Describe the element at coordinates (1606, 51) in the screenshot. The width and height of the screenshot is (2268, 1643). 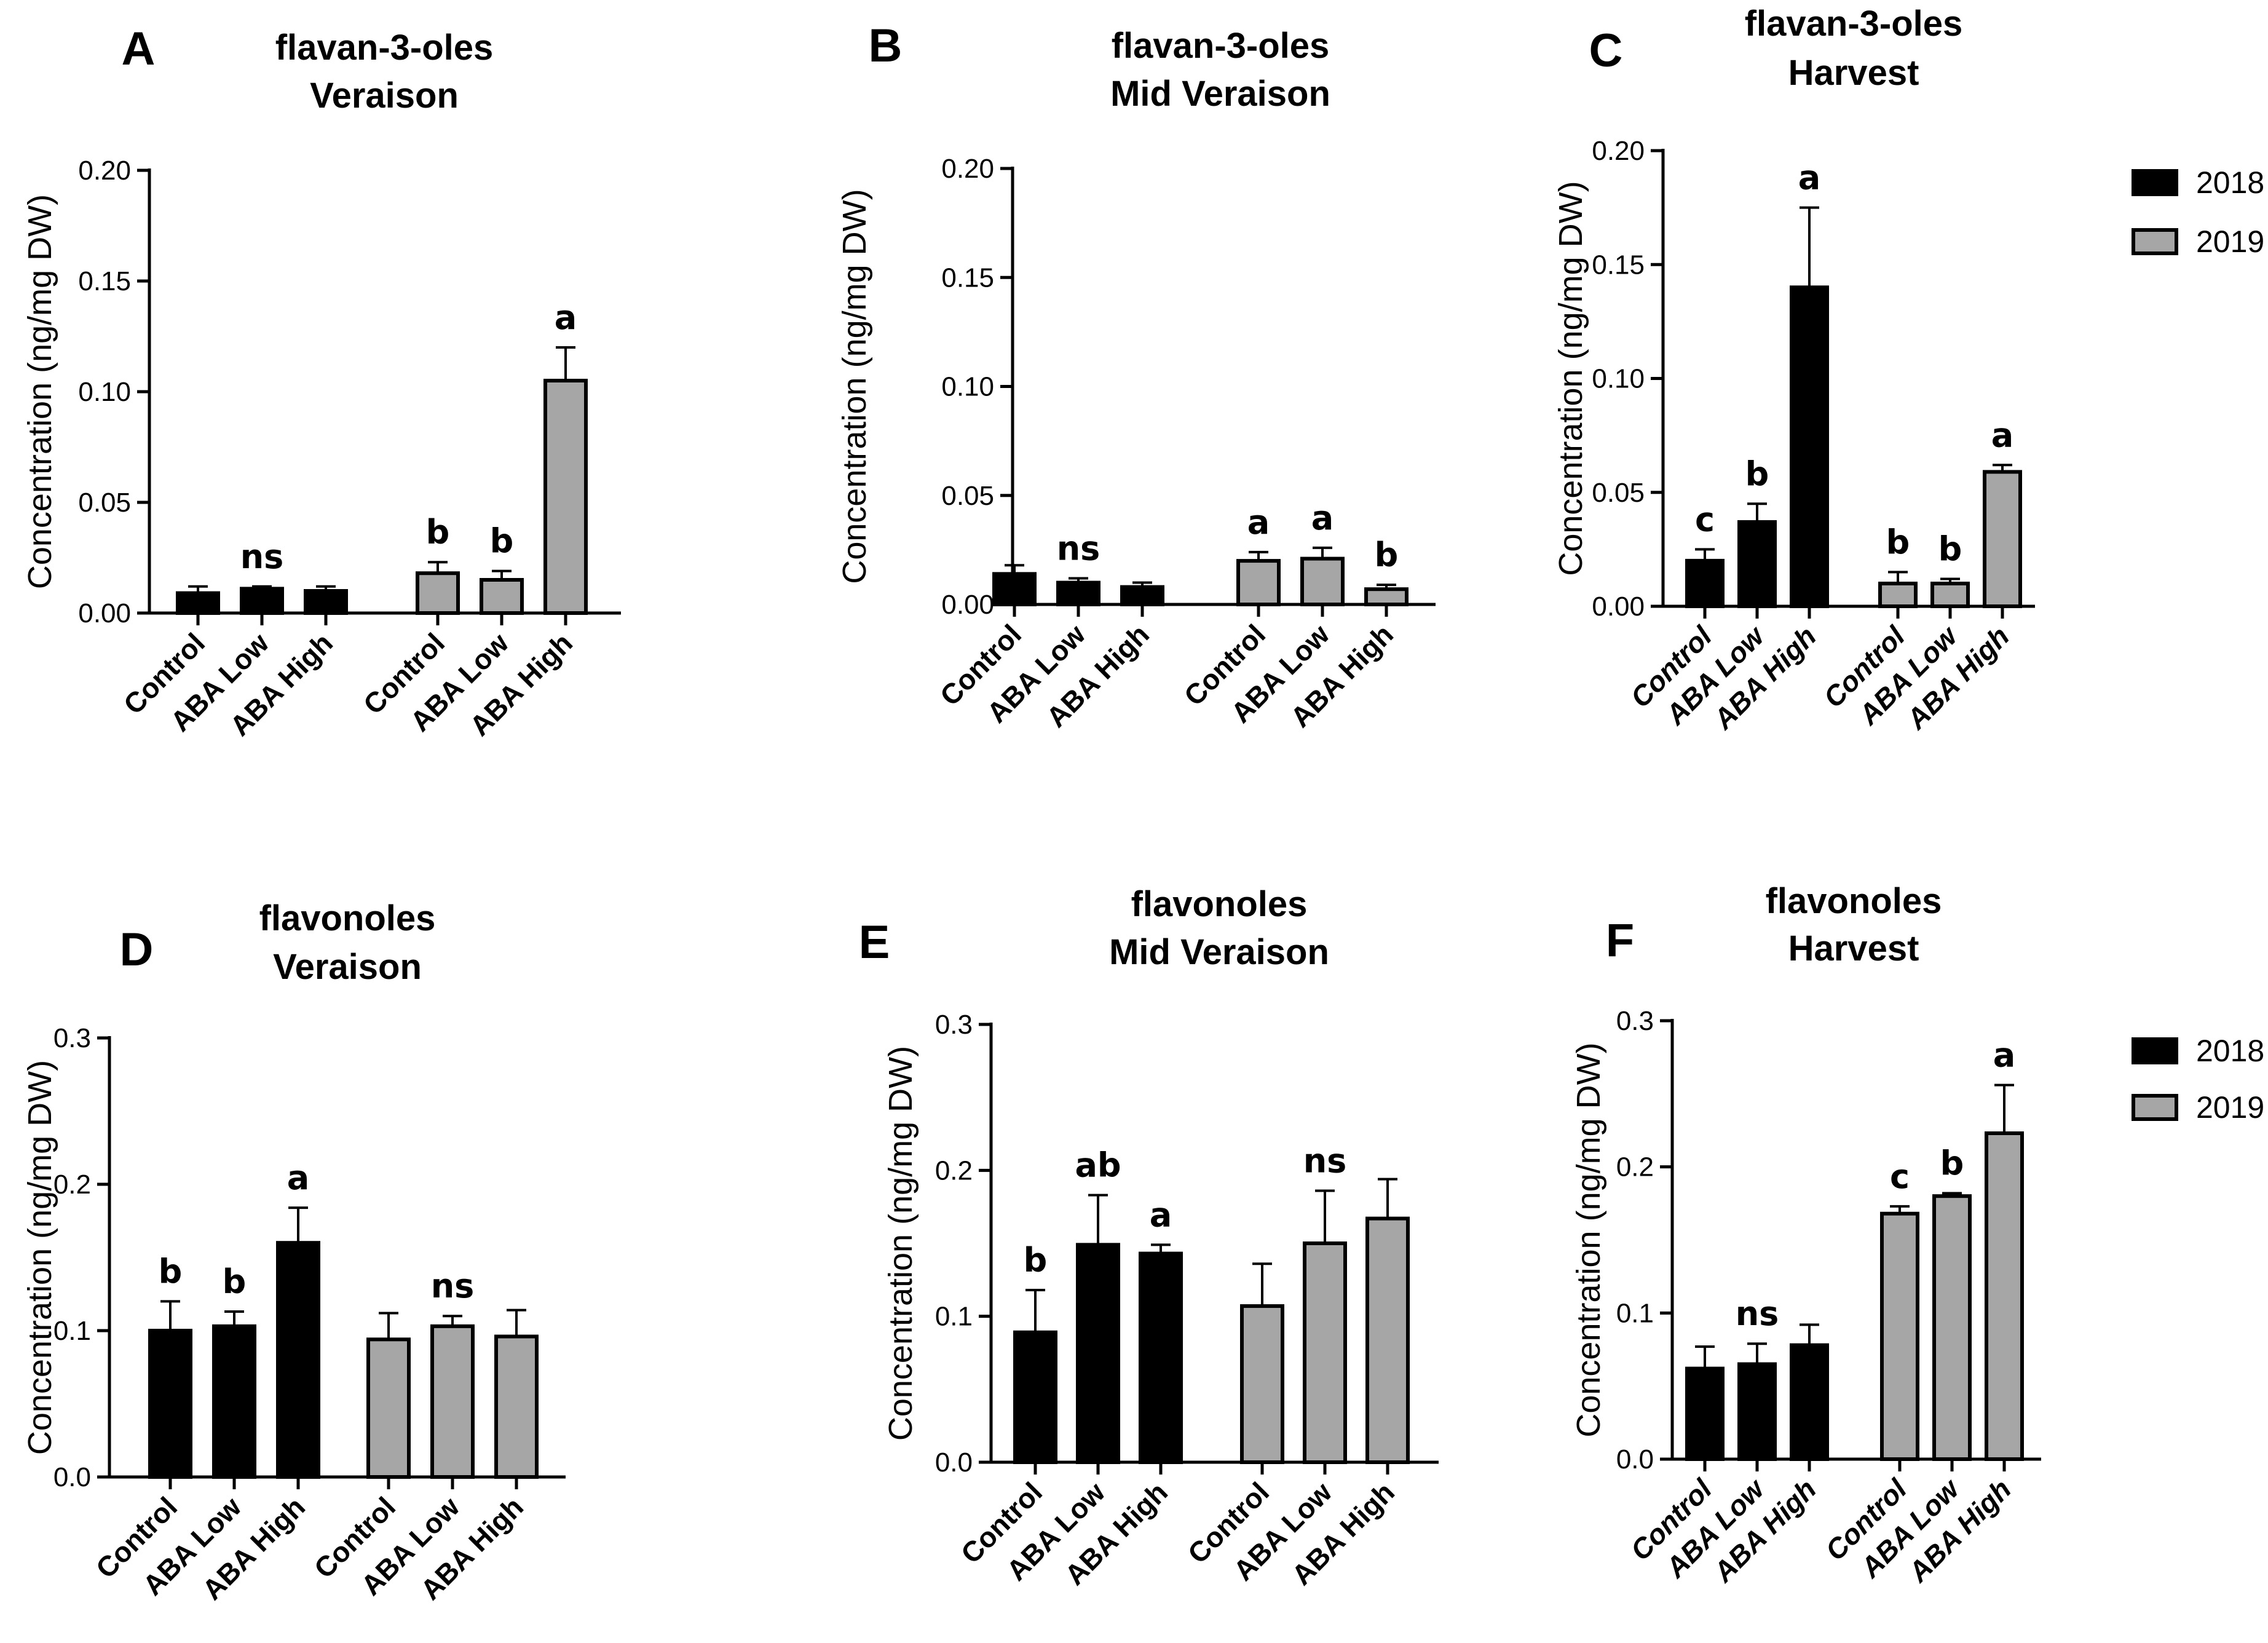
I see `panel-c-letter: C` at that location.